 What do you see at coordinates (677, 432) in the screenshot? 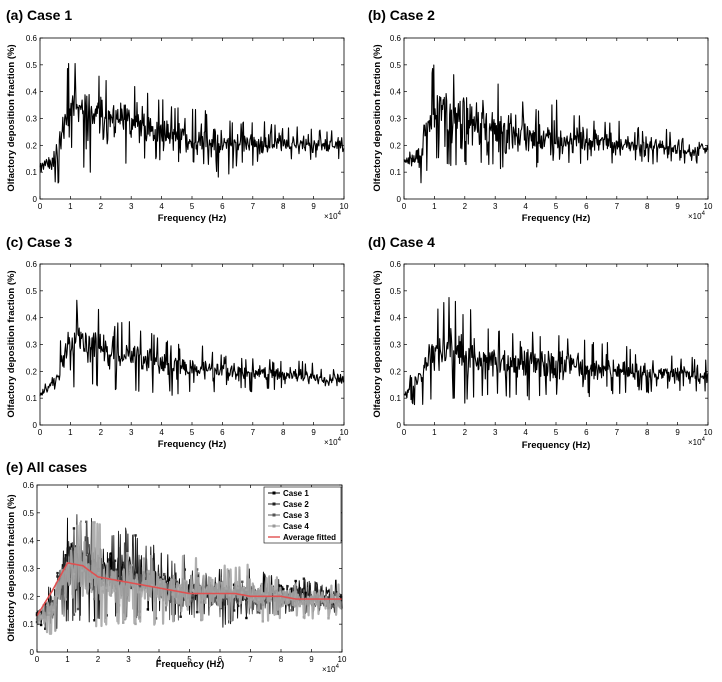
I see `x-tick-label: 9` at bounding box center [677, 432].